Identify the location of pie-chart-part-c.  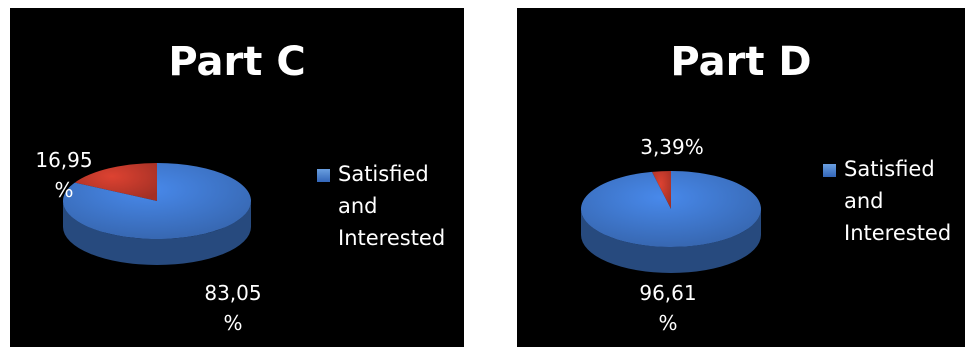
(157, 214).